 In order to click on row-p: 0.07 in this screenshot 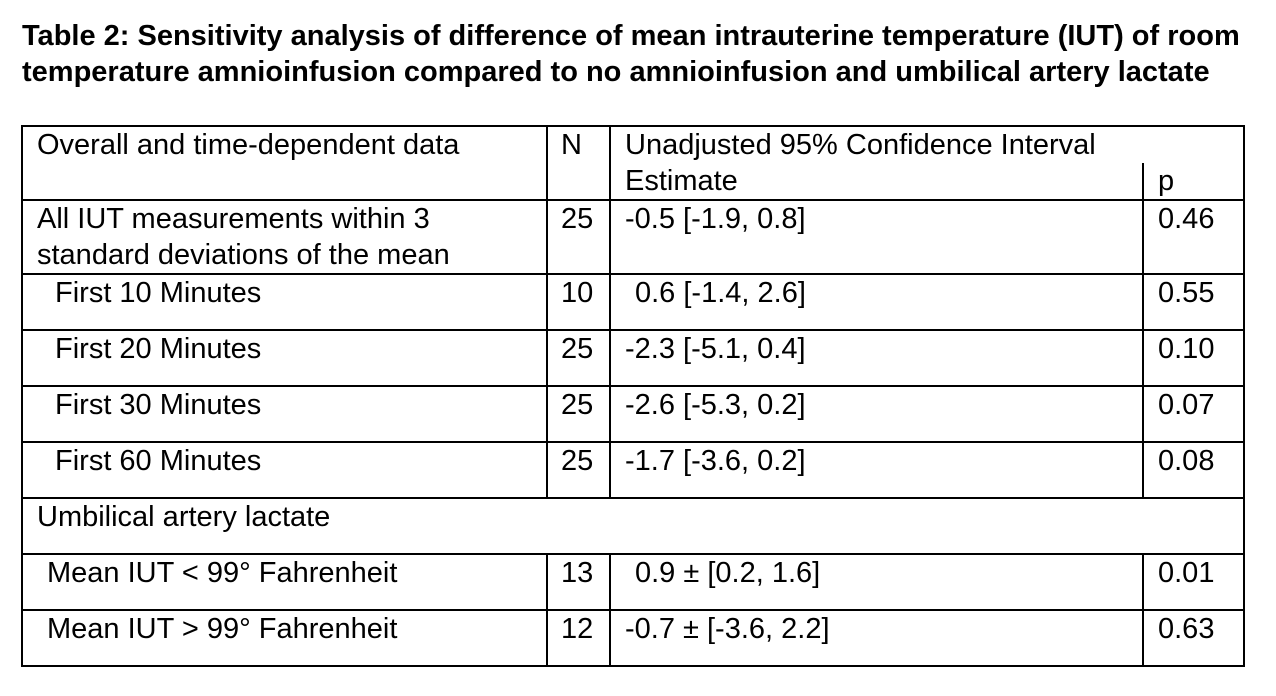, I will do `click(1193, 414)`.